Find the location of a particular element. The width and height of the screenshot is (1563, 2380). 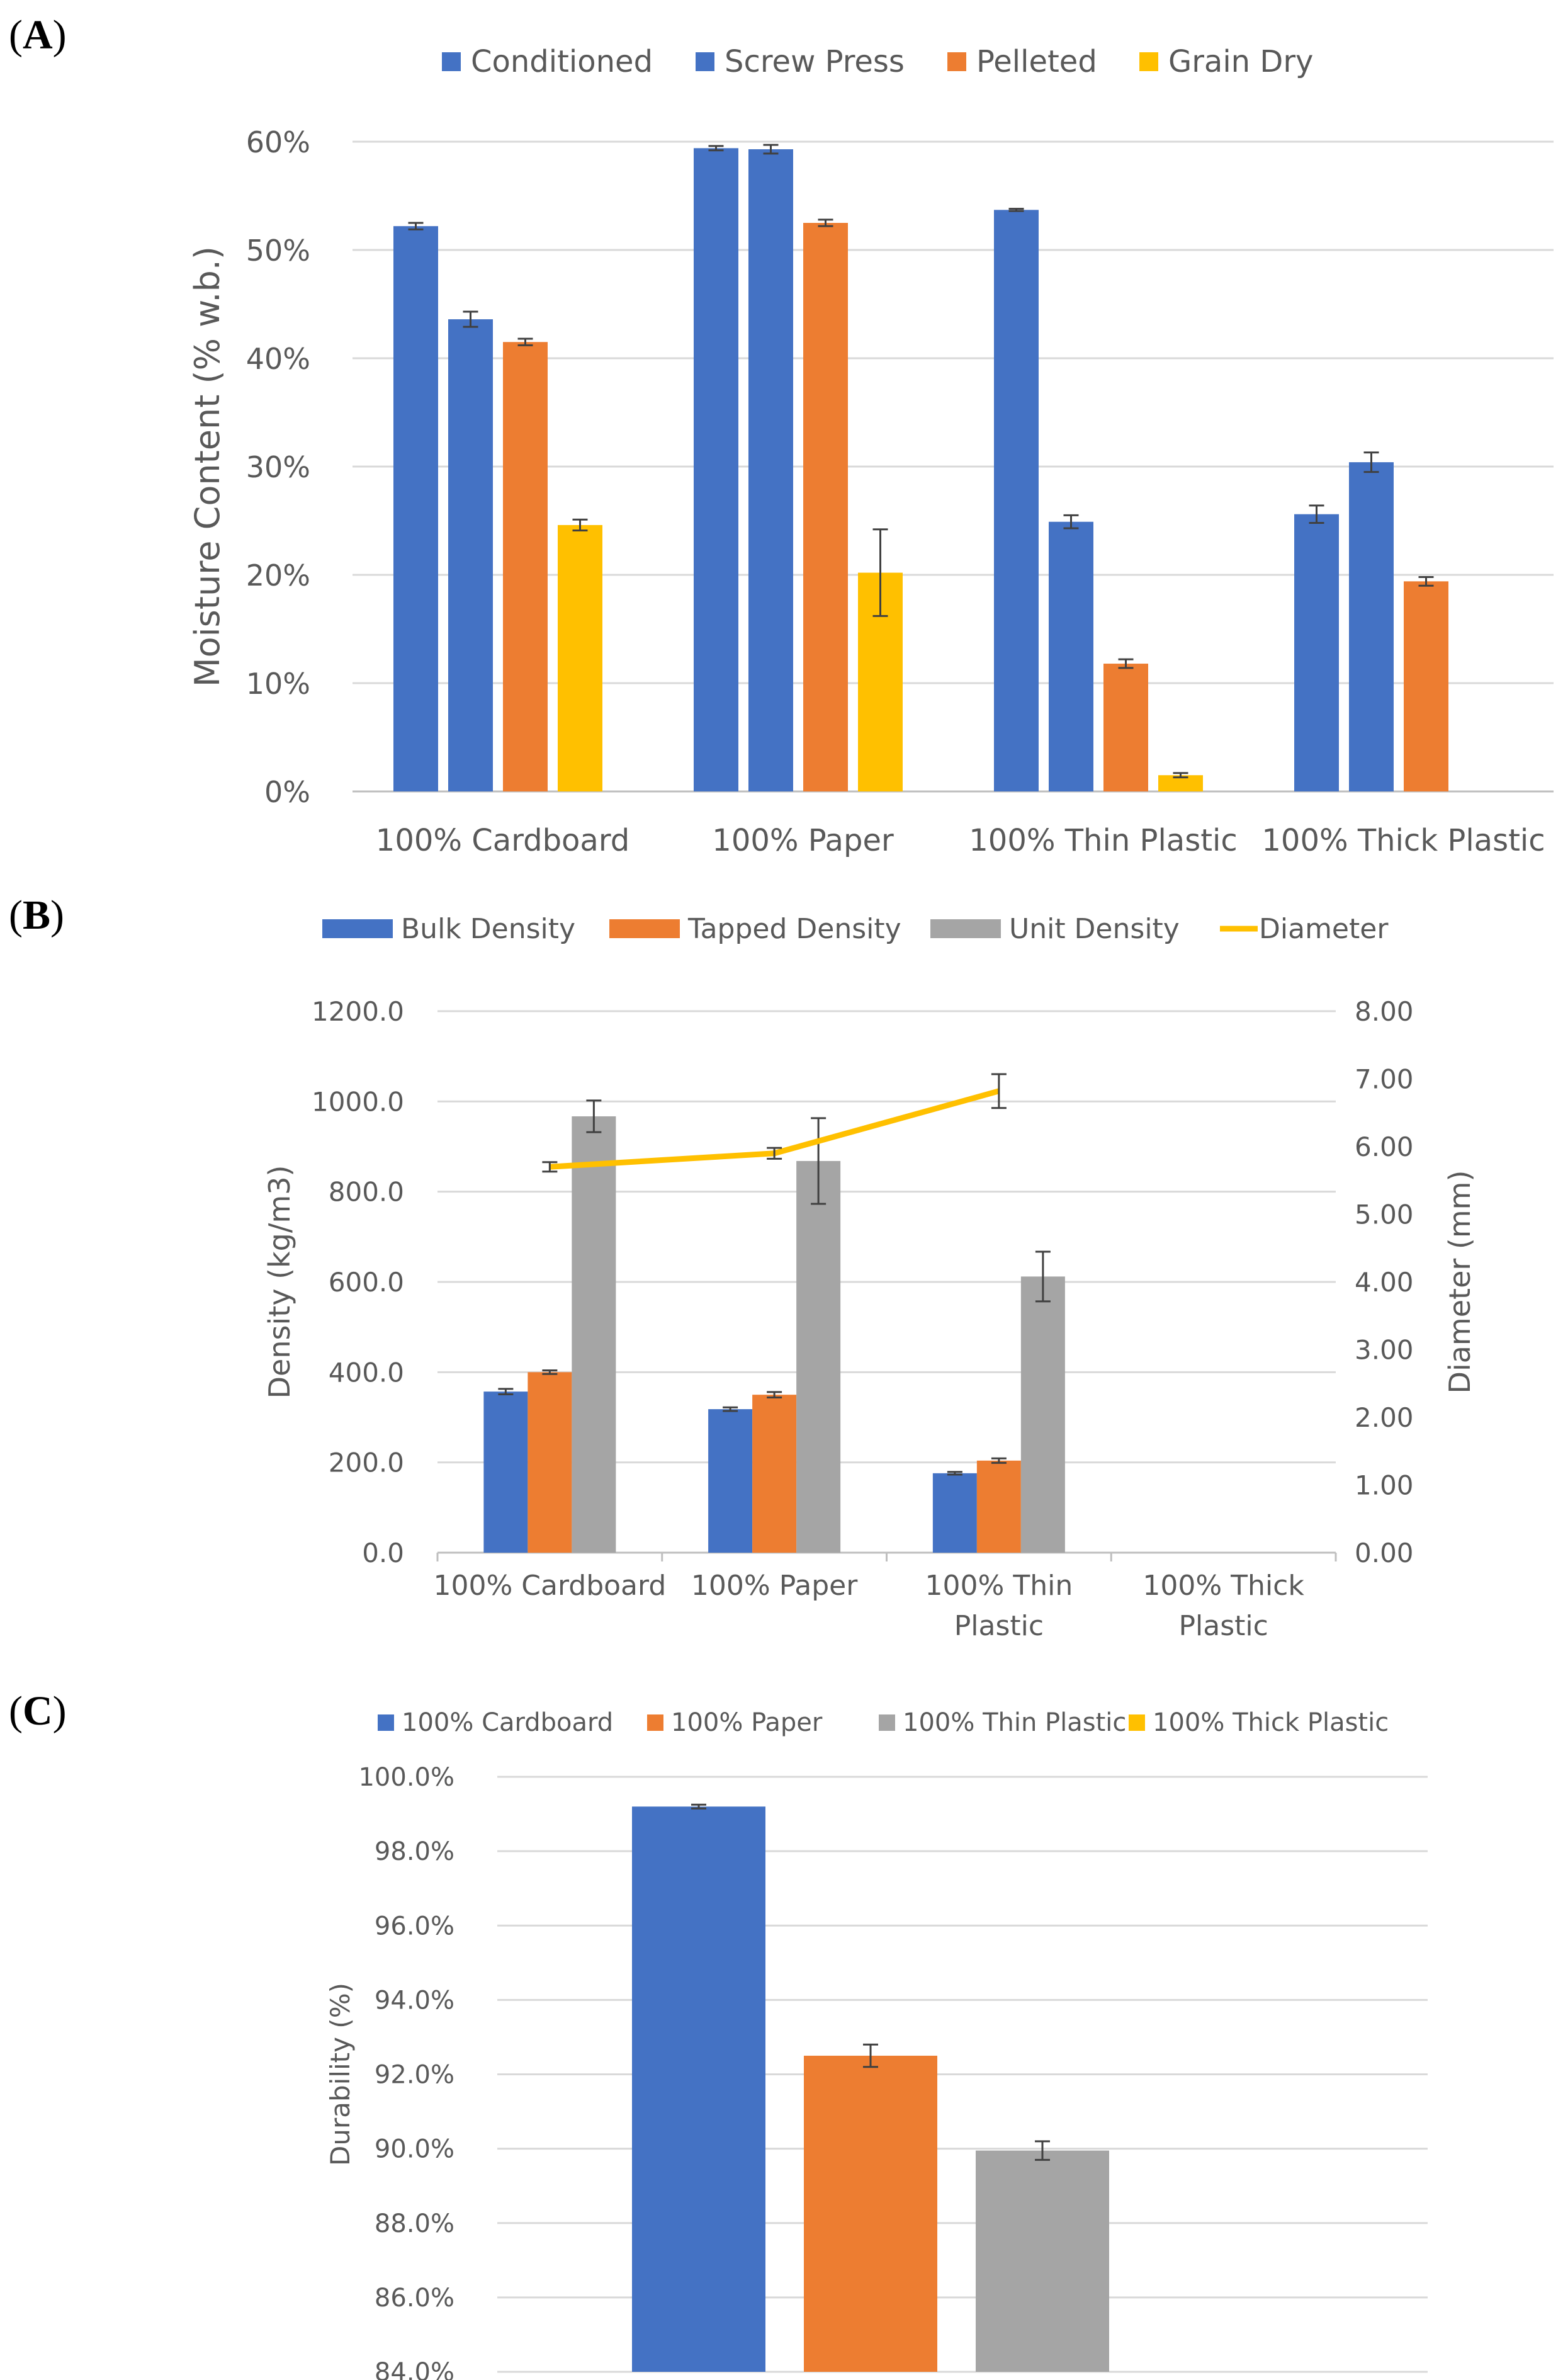

y-tick-label: 1200.0 is located at coordinates (358, 1011).